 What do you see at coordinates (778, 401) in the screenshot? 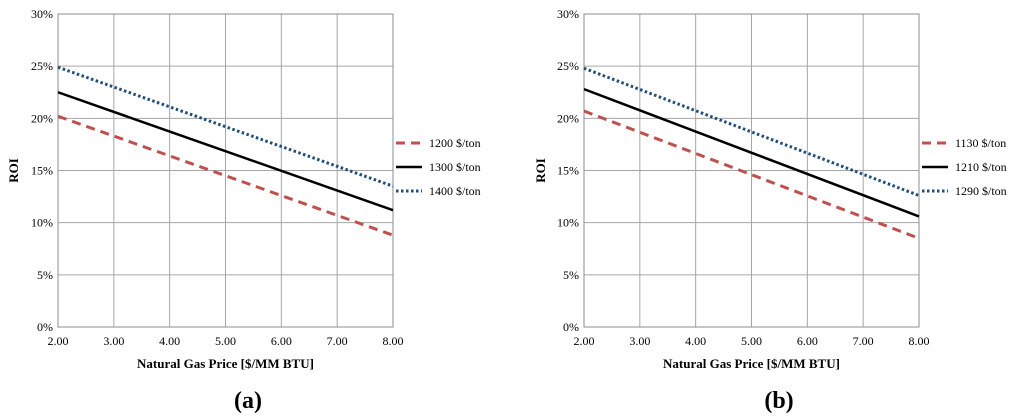
I see `panel-label: (b)` at bounding box center [778, 401].